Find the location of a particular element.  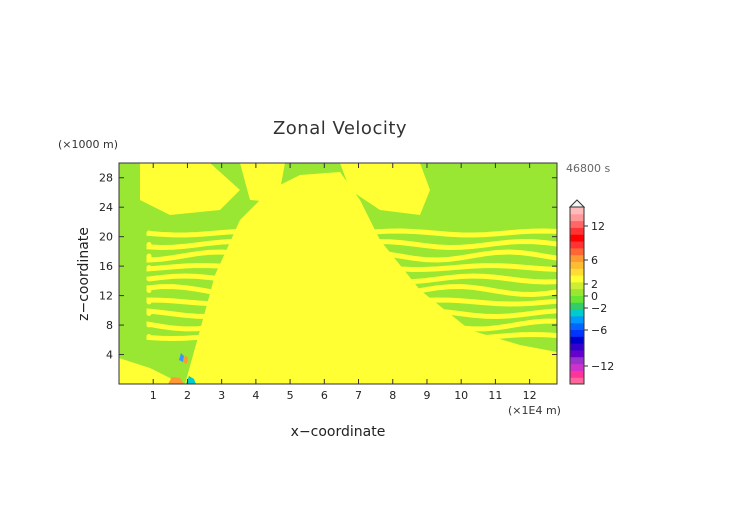

colorbar-ticks: 12 6 20−2 −6 −12 is located at coordinates (599, 296).